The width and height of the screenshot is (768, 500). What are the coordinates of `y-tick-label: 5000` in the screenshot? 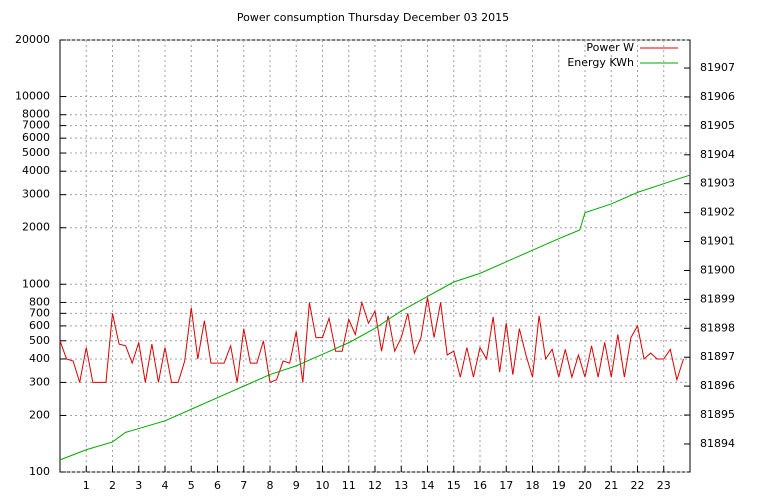 It's located at (36, 152).